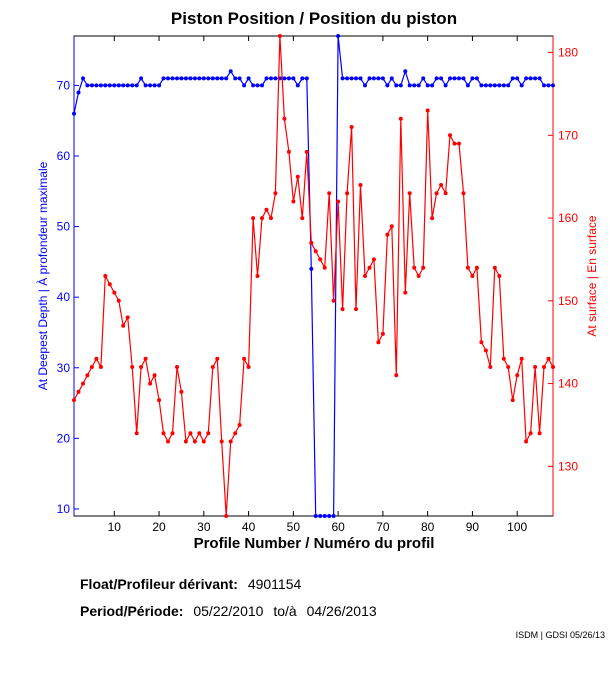  What do you see at coordinates (568, 384) in the screenshot?
I see `right-tick-label-1: 140` at bounding box center [568, 384].